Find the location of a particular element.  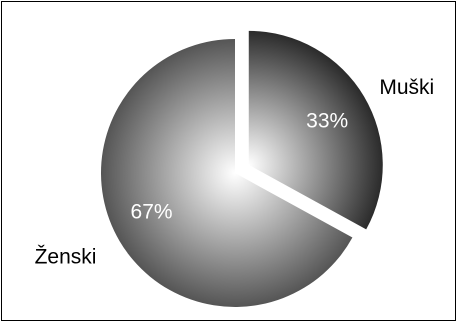

slice-category-label: Ženski is located at coordinates (66, 257).